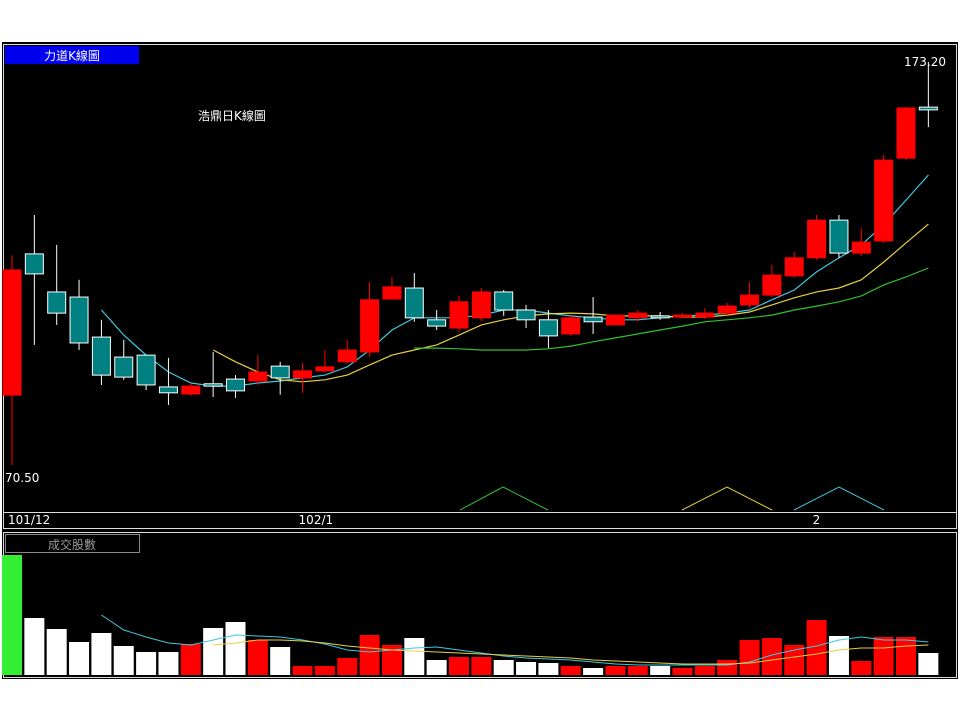 The height and width of the screenshot is (720, 960). What do you see at coordinates (480, 520) in the screenshot?
I see `date-frame` at bounding box center [480, 520].